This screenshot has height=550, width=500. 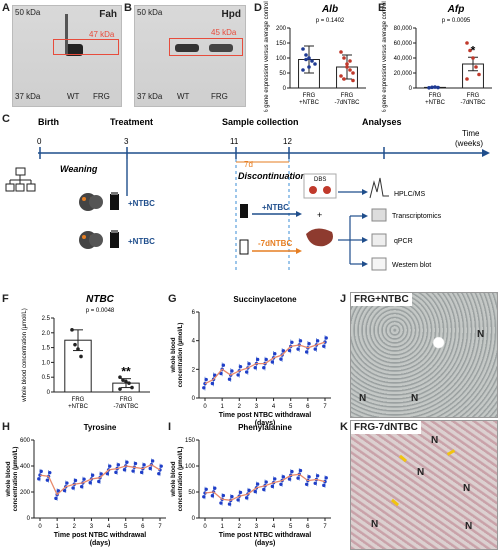 What do you see at coordinates (231, 14) in the screenshot?
I see `blot-title: Hpd` at bounding box center [231, 14].